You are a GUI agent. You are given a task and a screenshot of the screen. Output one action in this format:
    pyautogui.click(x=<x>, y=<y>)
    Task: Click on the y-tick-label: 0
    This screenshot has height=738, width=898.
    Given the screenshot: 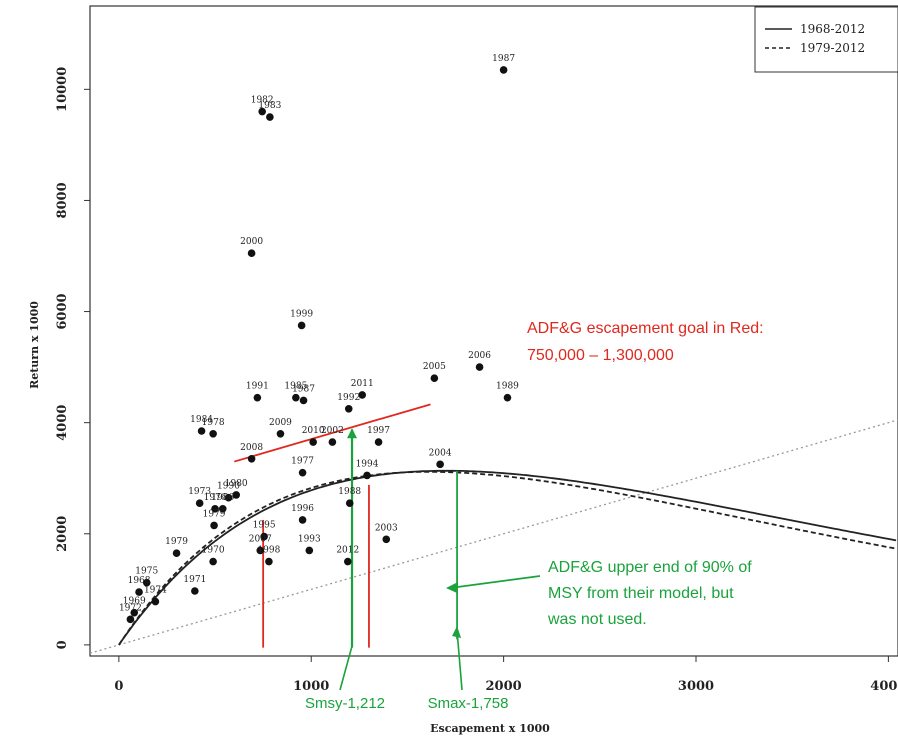 What is the action you would take?
    pyautogui.click(x=62, y=644)
    